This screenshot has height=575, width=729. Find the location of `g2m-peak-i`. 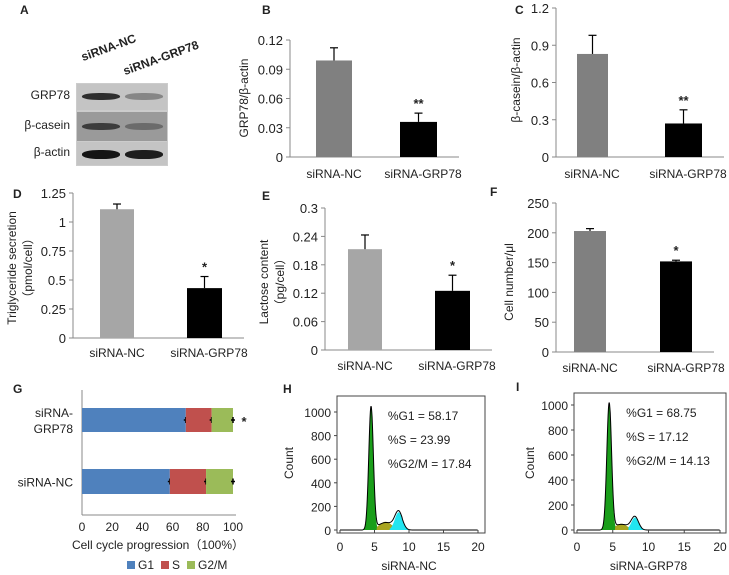

g2m-peak-i is located at coordinates (638, 523).